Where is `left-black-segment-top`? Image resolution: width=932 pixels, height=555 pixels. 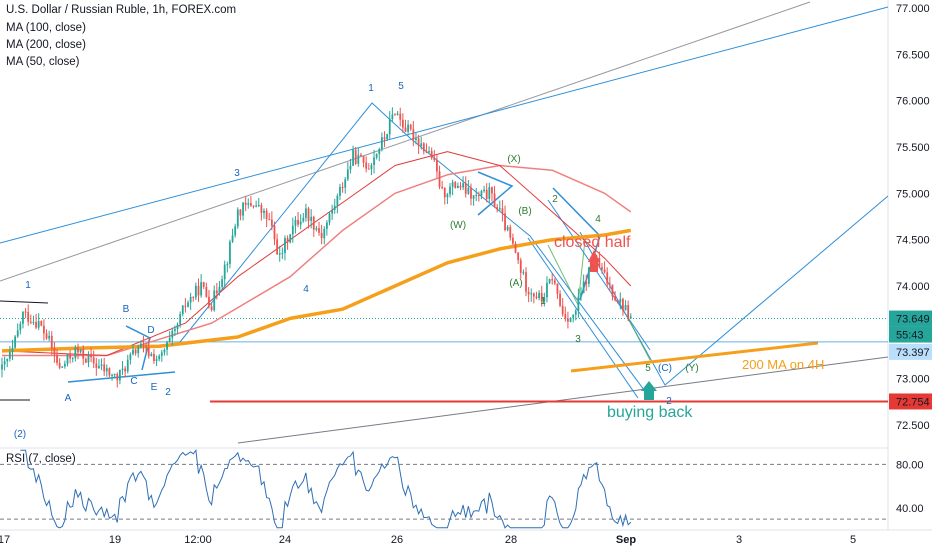
left-black-segment-top is located at coordinates (24, 302).